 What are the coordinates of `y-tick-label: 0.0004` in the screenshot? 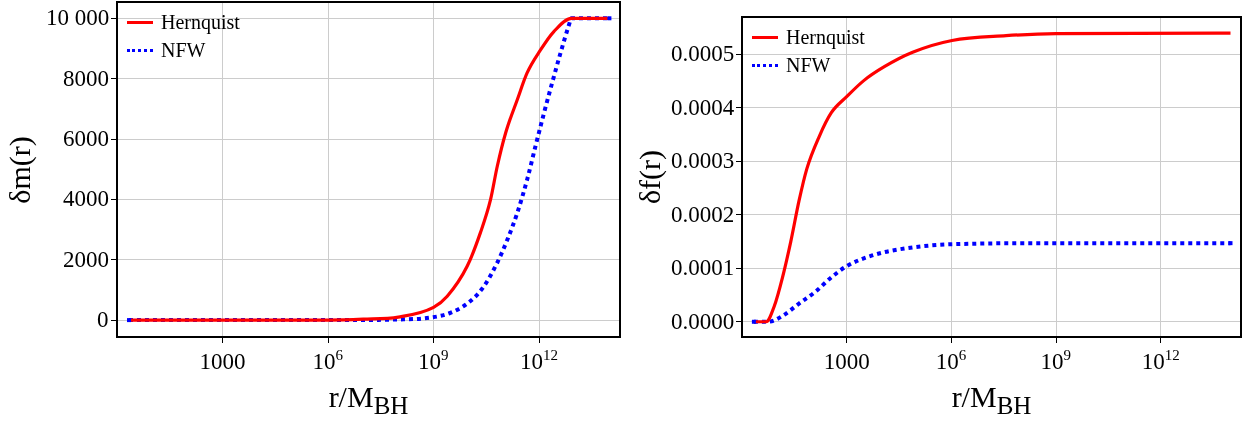 It's located at (703, 107).